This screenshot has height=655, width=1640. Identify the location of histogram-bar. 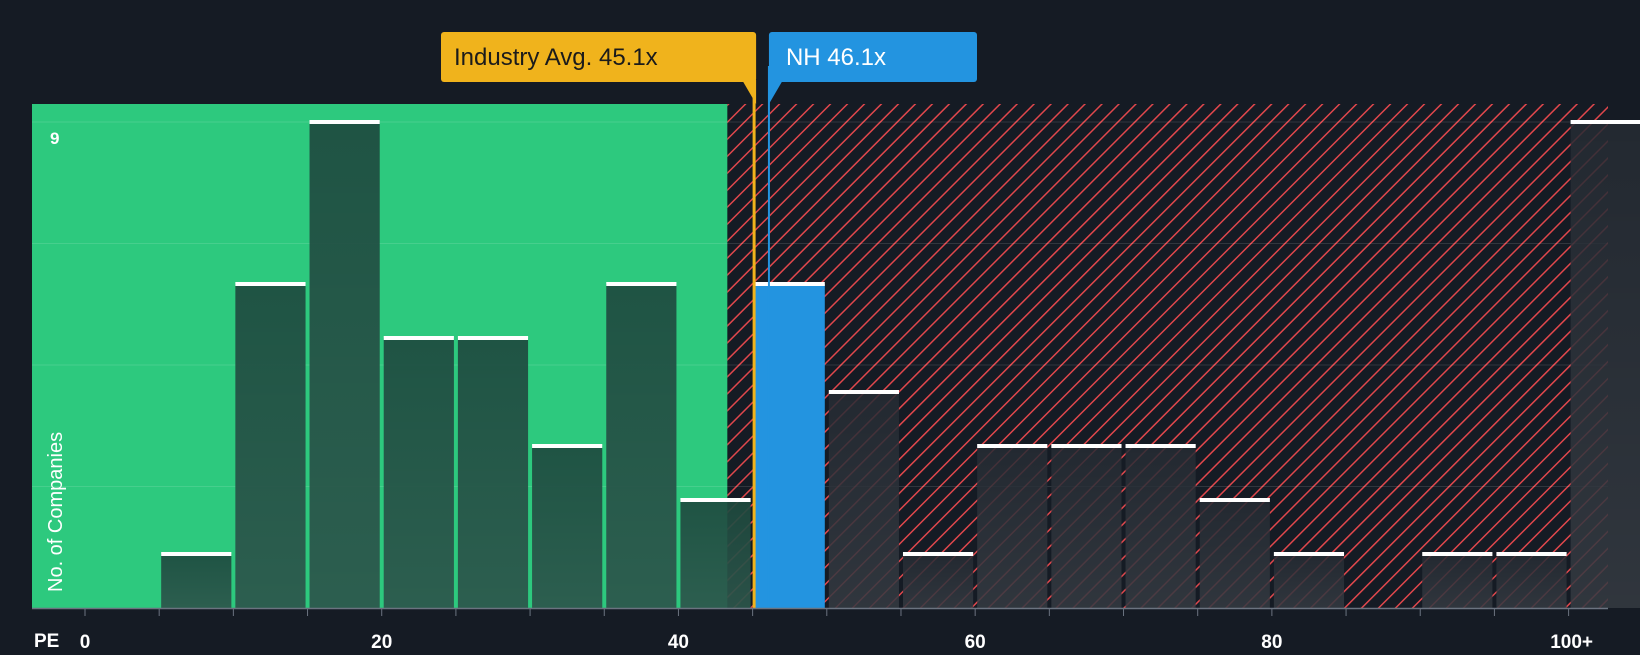
(789, 446).